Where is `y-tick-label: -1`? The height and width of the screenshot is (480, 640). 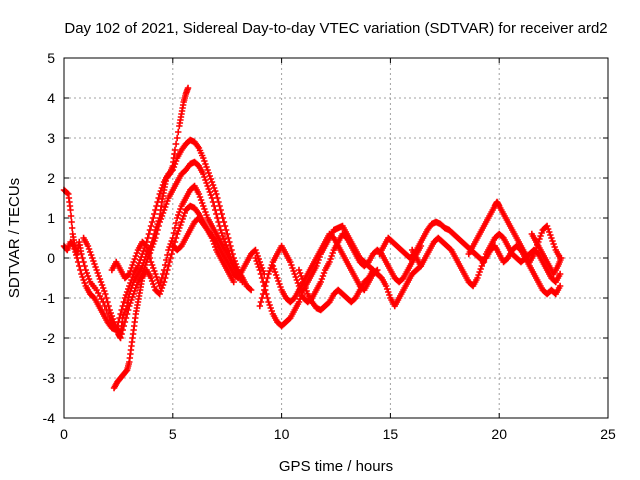 y-tick-label: -1 is located at coordinates (49, 298).